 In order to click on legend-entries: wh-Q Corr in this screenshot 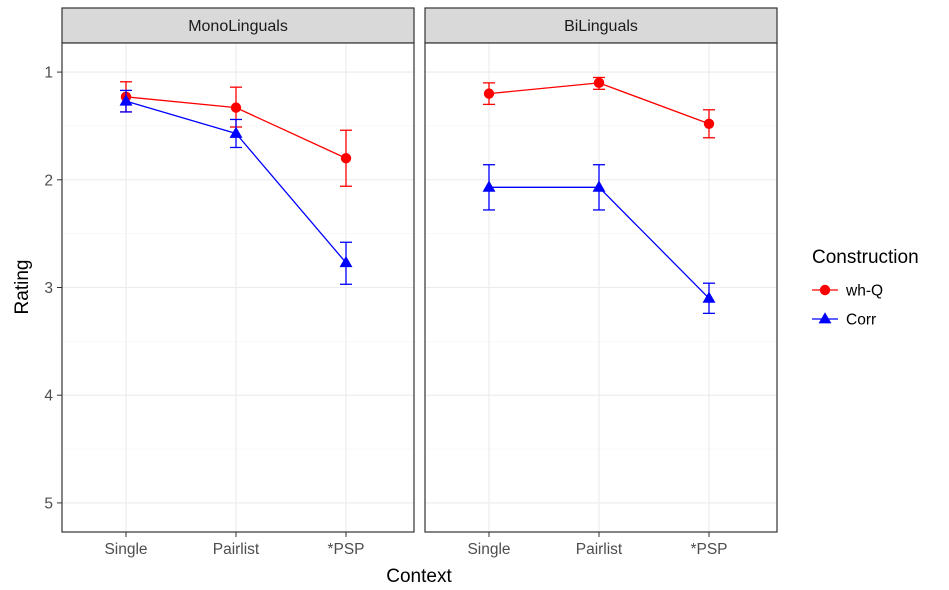, I will do `click(847, 306)`.